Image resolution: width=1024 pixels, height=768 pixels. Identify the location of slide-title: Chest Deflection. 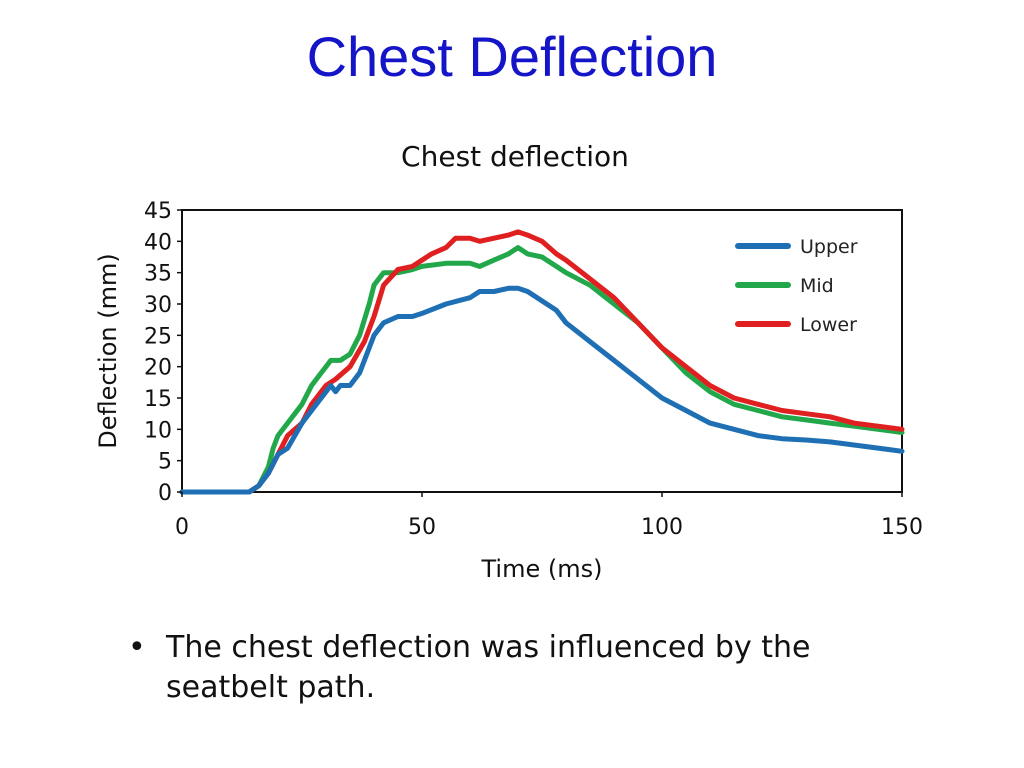
(512, 56).